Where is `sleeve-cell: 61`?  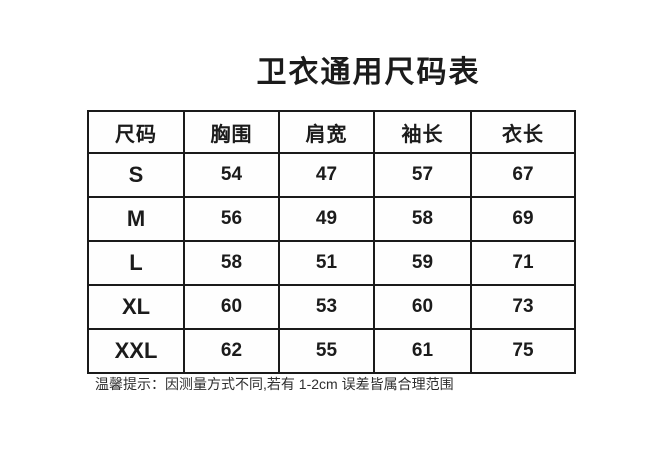 sleeve-cell: 61 is located at coordinates (422, 351).